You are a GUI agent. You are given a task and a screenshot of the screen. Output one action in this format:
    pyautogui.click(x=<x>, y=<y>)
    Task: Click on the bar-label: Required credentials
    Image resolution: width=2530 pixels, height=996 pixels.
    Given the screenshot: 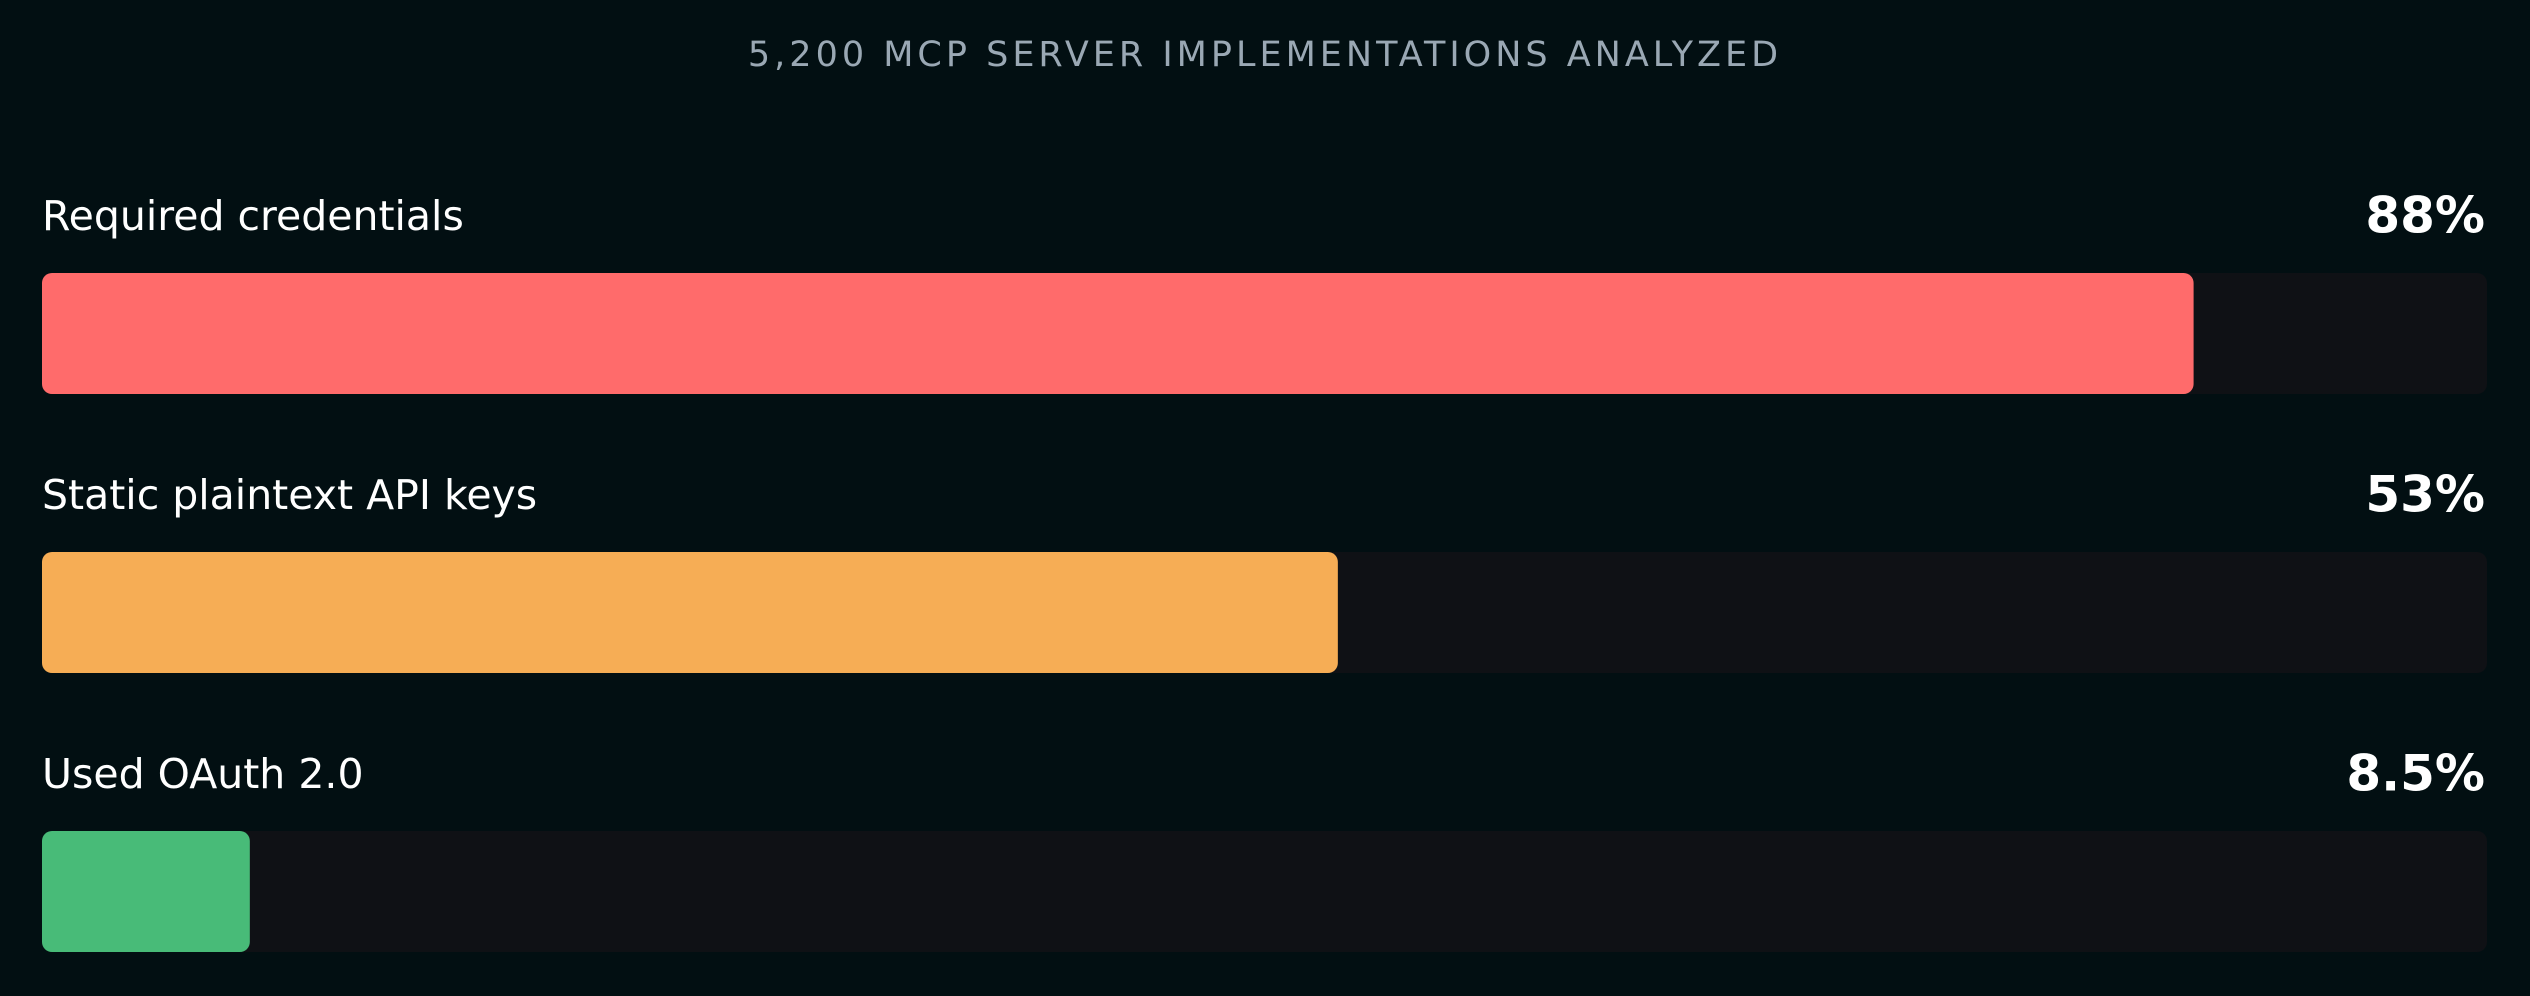 What is the action you would take?
    pyautogui.click(x=253, y=216)
    